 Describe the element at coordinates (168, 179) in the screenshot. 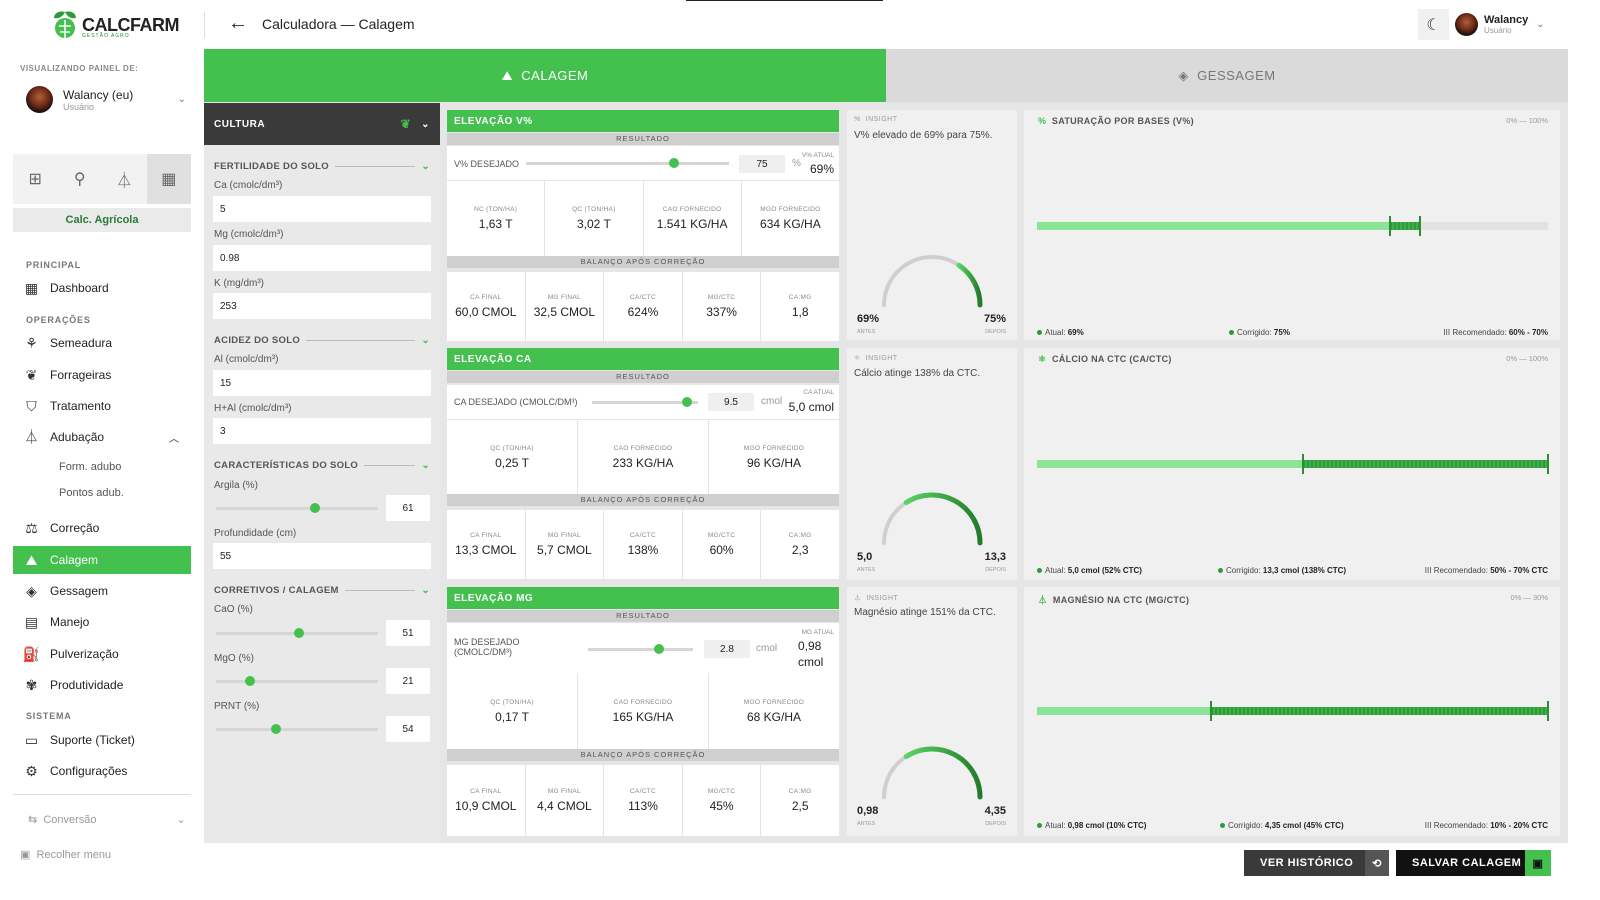

I see `calculator-icon: ▦` at that location.